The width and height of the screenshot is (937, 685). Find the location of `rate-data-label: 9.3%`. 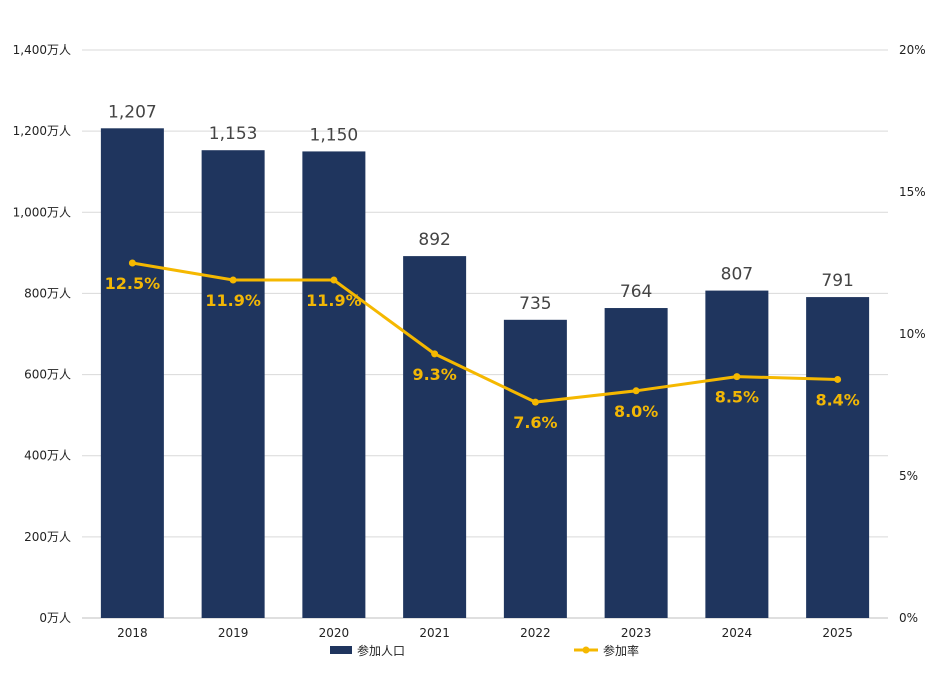

rate-data-label: 9.3% is located at coordinates (434, 374).